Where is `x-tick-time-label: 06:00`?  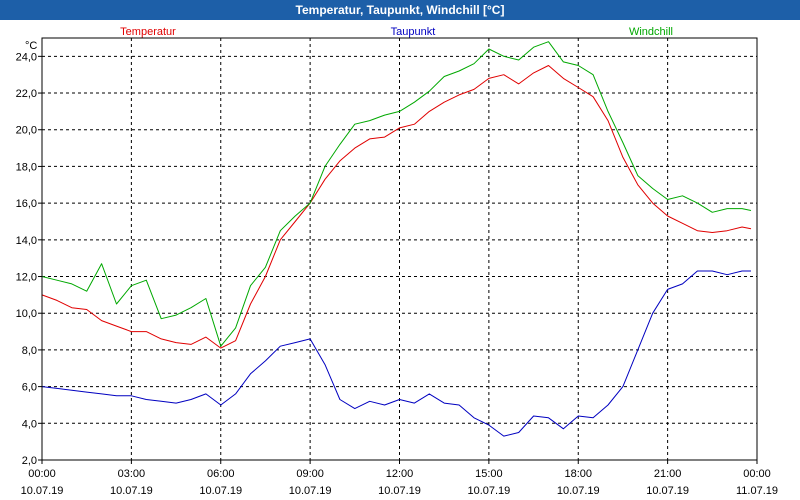
x-tick-time-label: 06:00 is located at coordinates (221, 474).